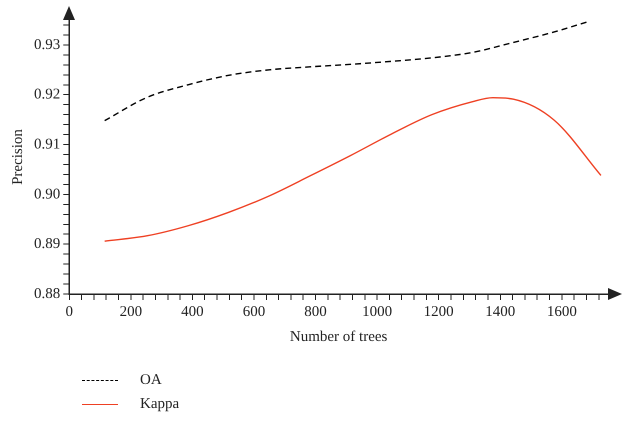 This screenshot has height=421, width=623. Describe the element at coordinates (69, 312) in the screenshot. I see `x-tick-label: 0` at that location.